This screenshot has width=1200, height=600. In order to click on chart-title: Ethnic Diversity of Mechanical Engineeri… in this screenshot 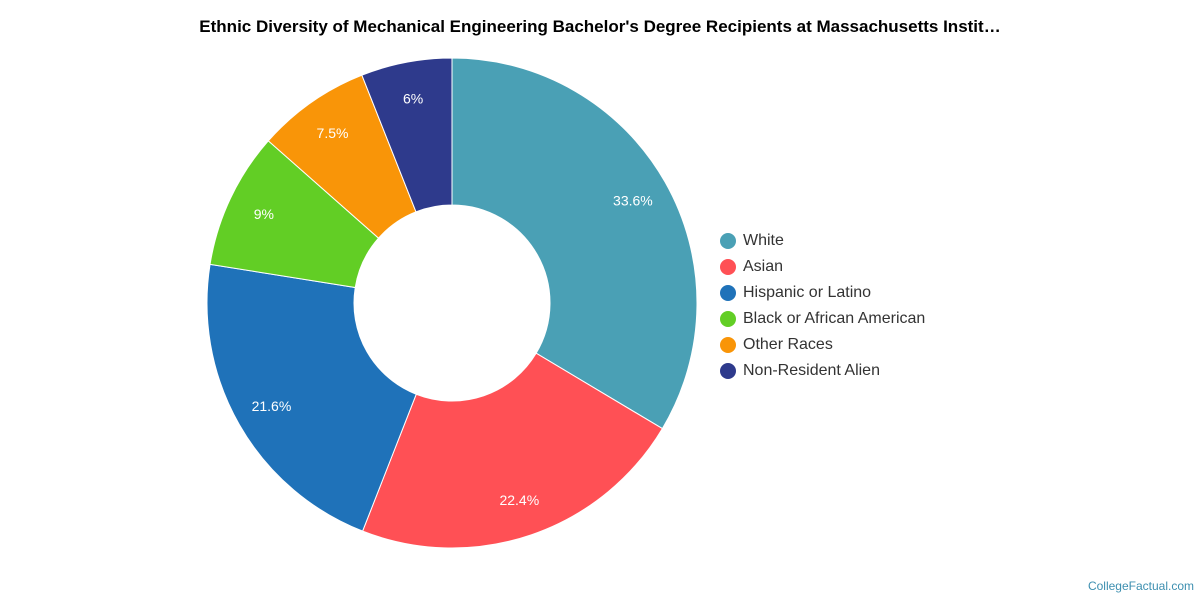, I will do `click(600, 26)`.